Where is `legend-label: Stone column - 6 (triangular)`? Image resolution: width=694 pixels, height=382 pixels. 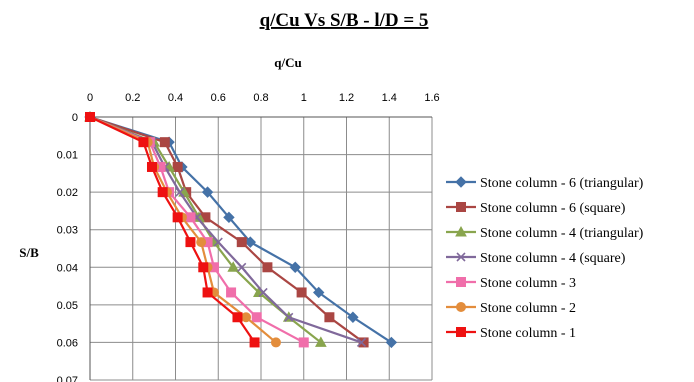
legend-label: Stone column - 6 (triangular) is located at coordinates (562, 183).